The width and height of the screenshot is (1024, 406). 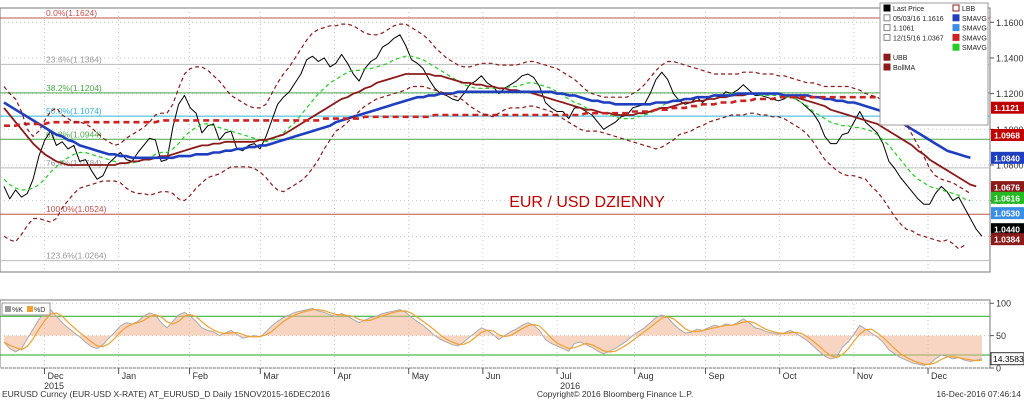 What do you see at coordinates (26, 309) in the screenshot?
I see `lower-legend-box` at bounding box center [26, 309].